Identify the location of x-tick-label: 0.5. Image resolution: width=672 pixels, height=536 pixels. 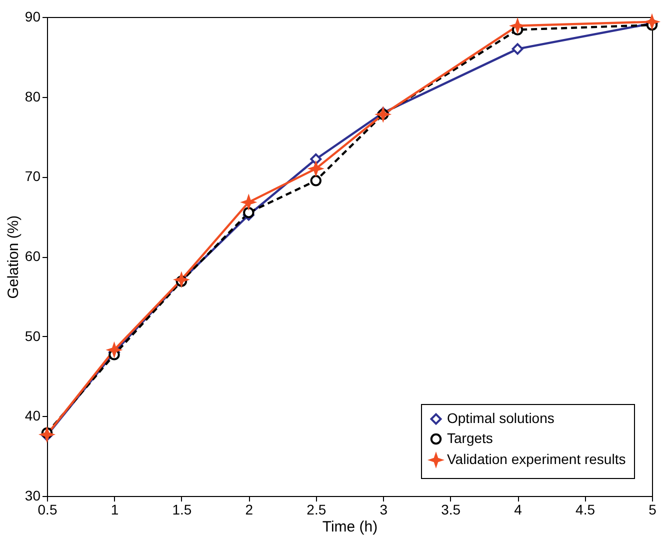
(48, 510).